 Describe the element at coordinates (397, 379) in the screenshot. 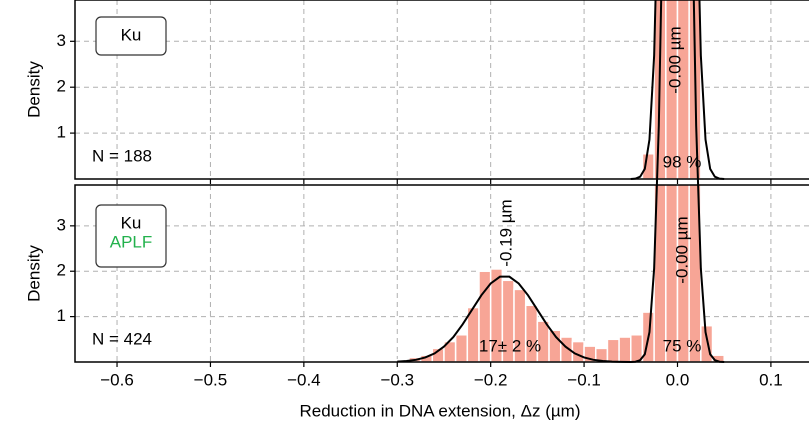

I see `x-tick-label: −0.3` at that location.